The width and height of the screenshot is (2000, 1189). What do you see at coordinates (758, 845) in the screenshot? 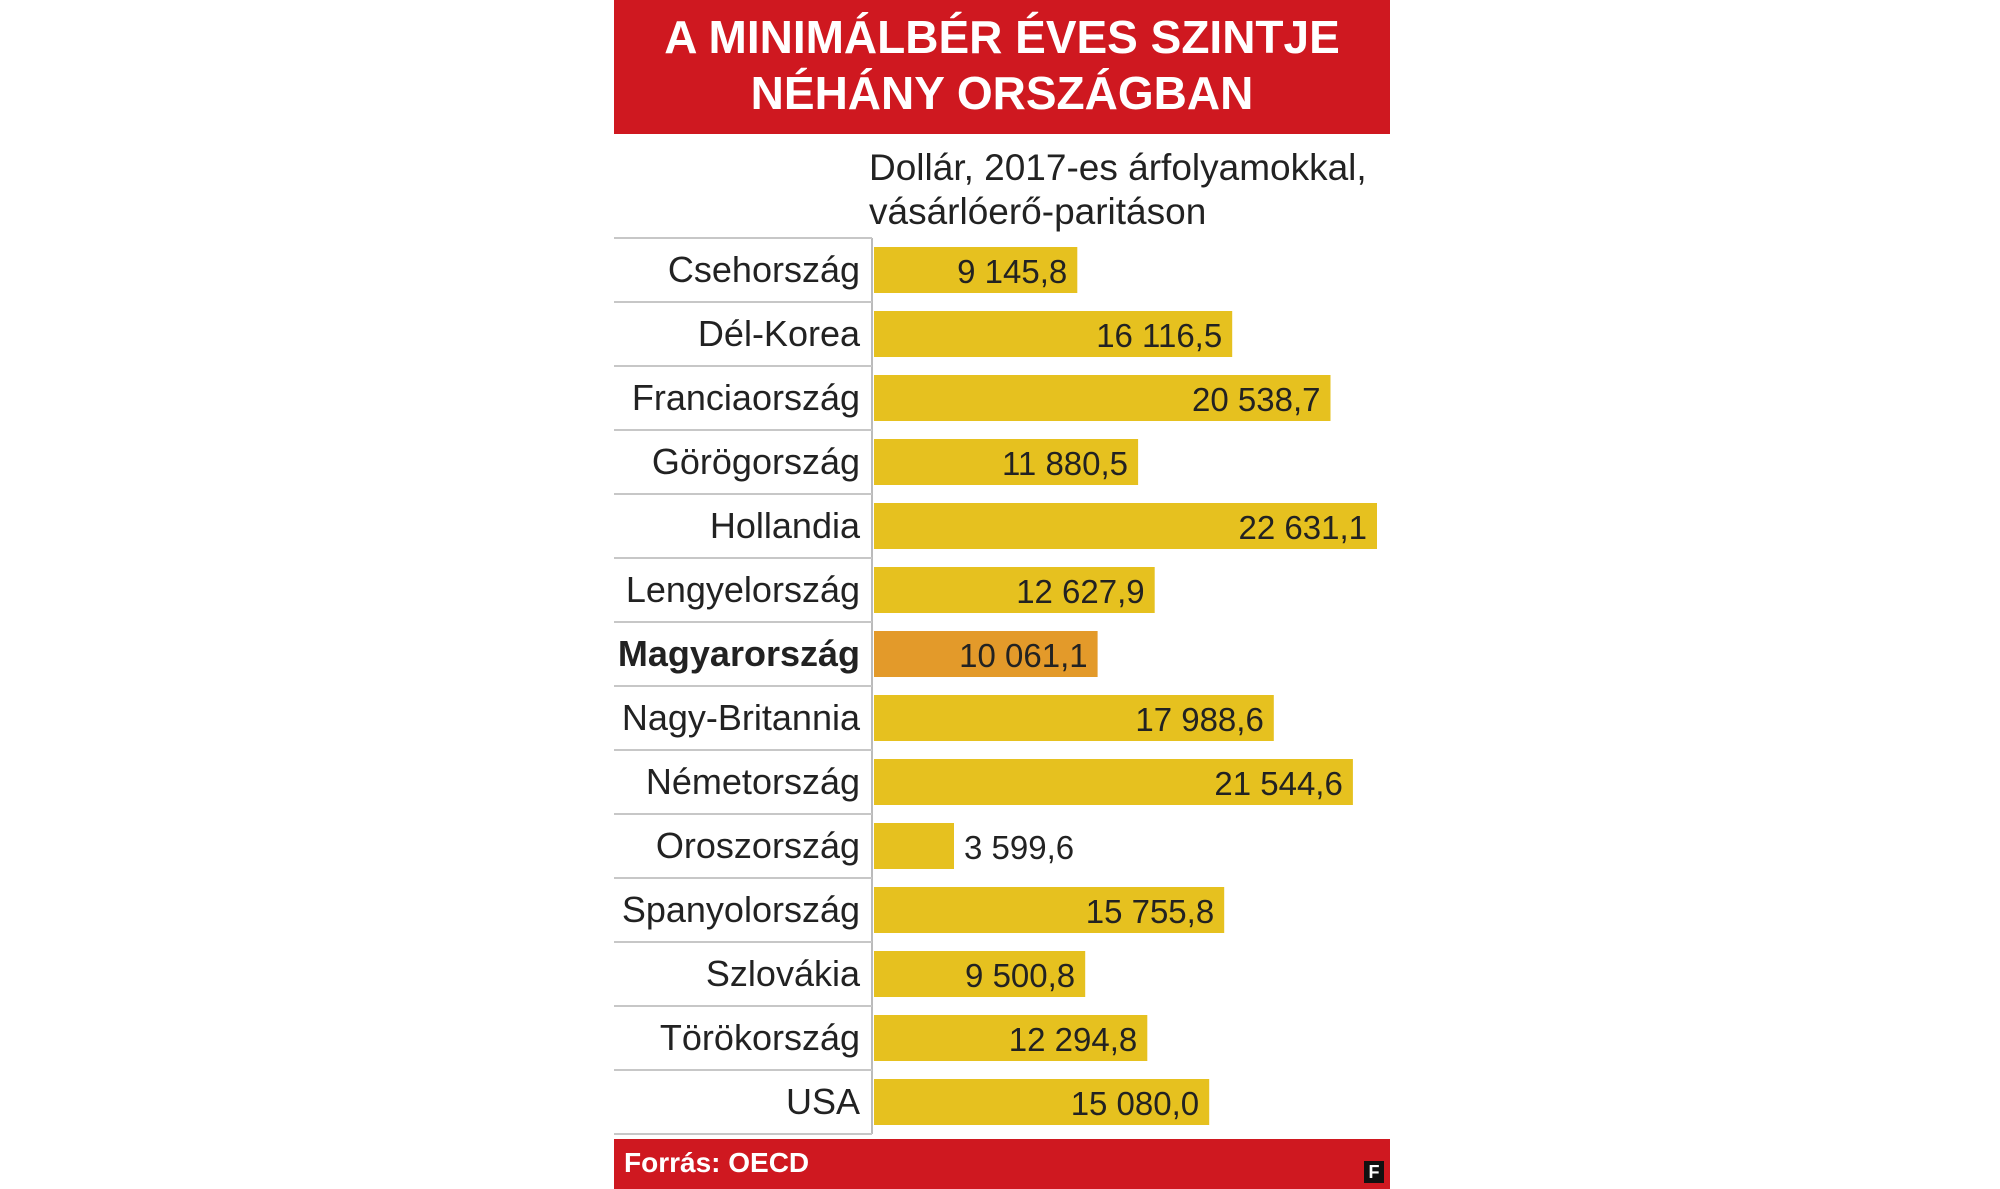
I see `category-label: Oroszország` at bounding box center [758, 845].